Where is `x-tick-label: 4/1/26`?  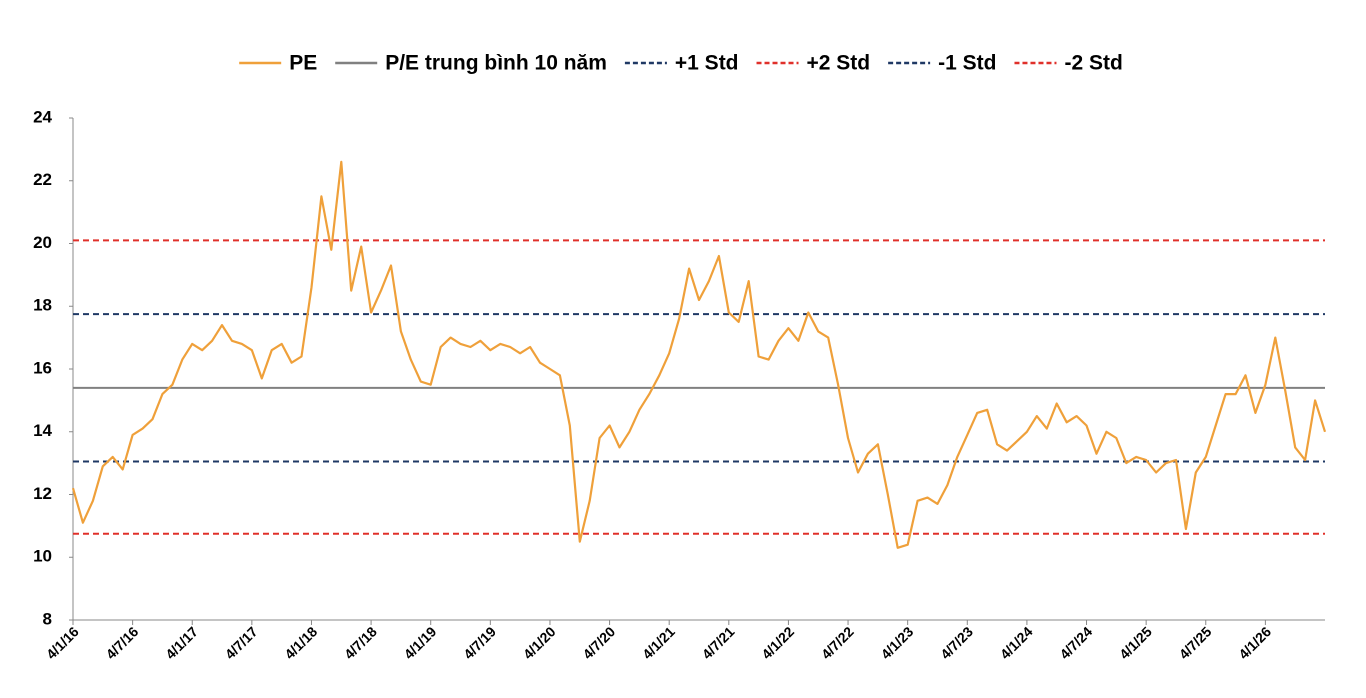 x-tick-label: 4/1/26 is located at coordinates (1254, 642).